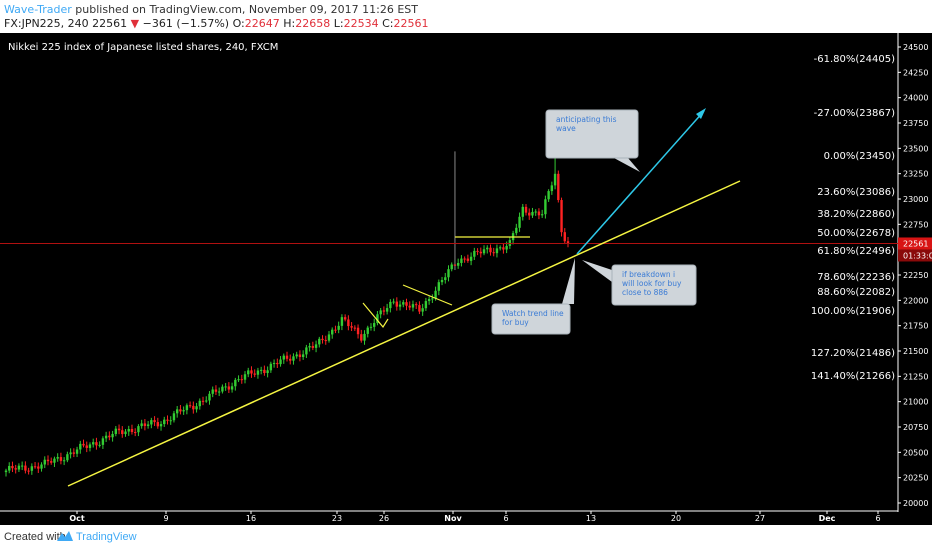 The width and height of the screenshot is (932, 550). Describe the element at coordinates (531, 319) in the screenshot. I see `callout-box` at that location.